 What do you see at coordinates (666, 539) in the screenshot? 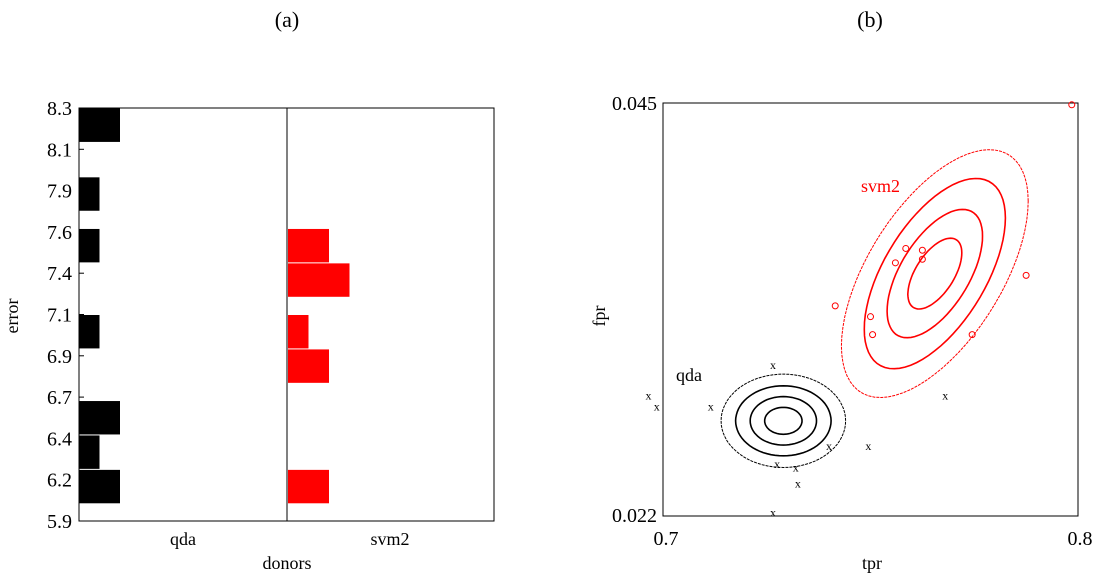
I see `x-tick-0.7: 0.7` at bounding box center [666, 539].